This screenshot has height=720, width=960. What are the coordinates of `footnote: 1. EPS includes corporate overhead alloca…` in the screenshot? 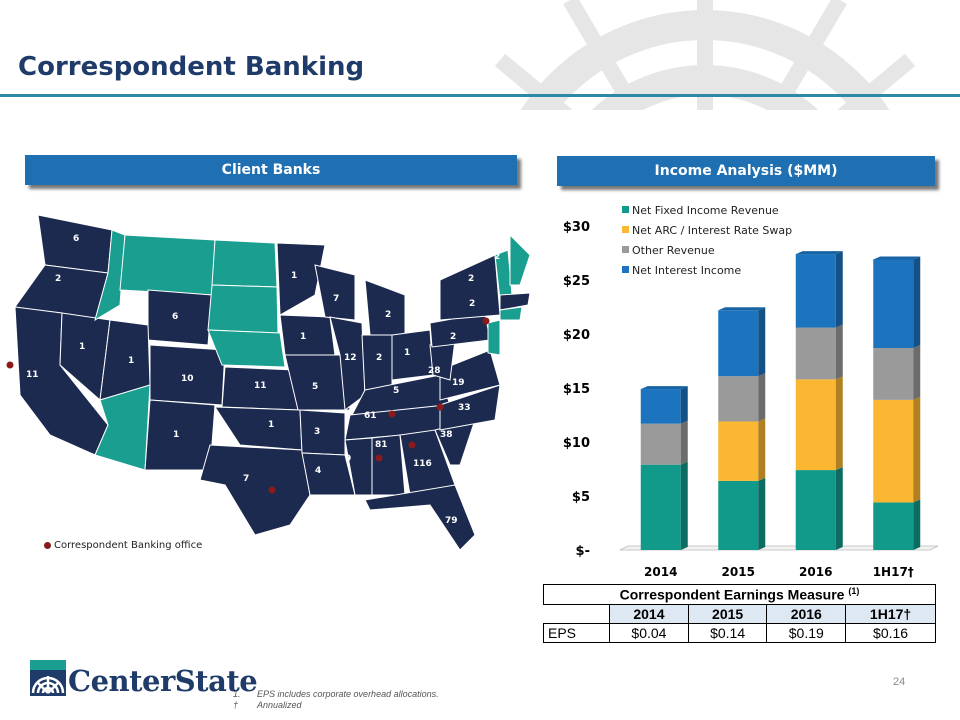 It's located at (336, 694).